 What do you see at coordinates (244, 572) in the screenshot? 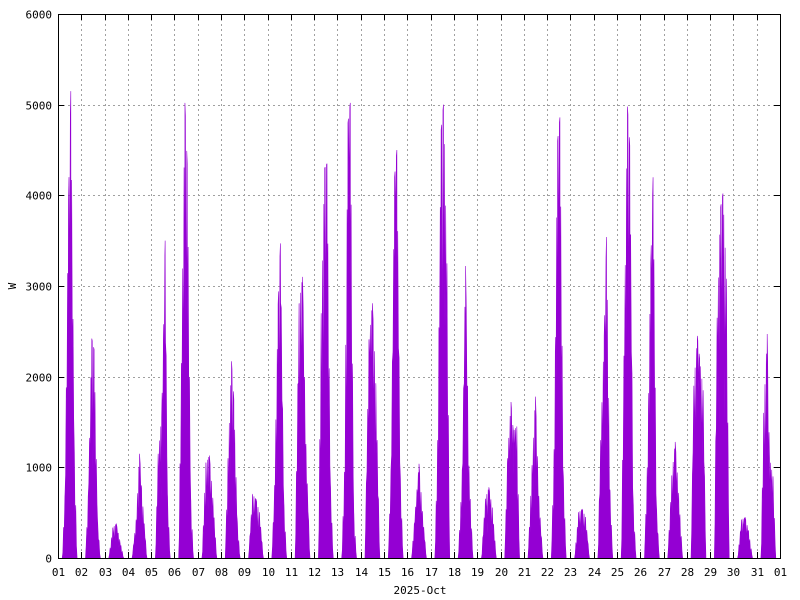
I see `x-tick-label: 09` at bounding box center [244, 572].